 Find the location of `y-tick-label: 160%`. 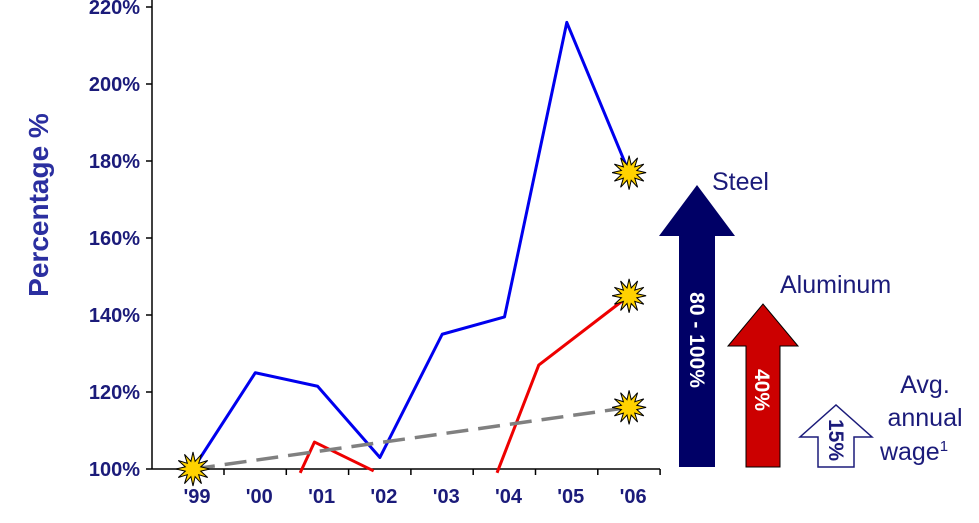

y-tick-label: 160% is located at coordinates (114, 239).